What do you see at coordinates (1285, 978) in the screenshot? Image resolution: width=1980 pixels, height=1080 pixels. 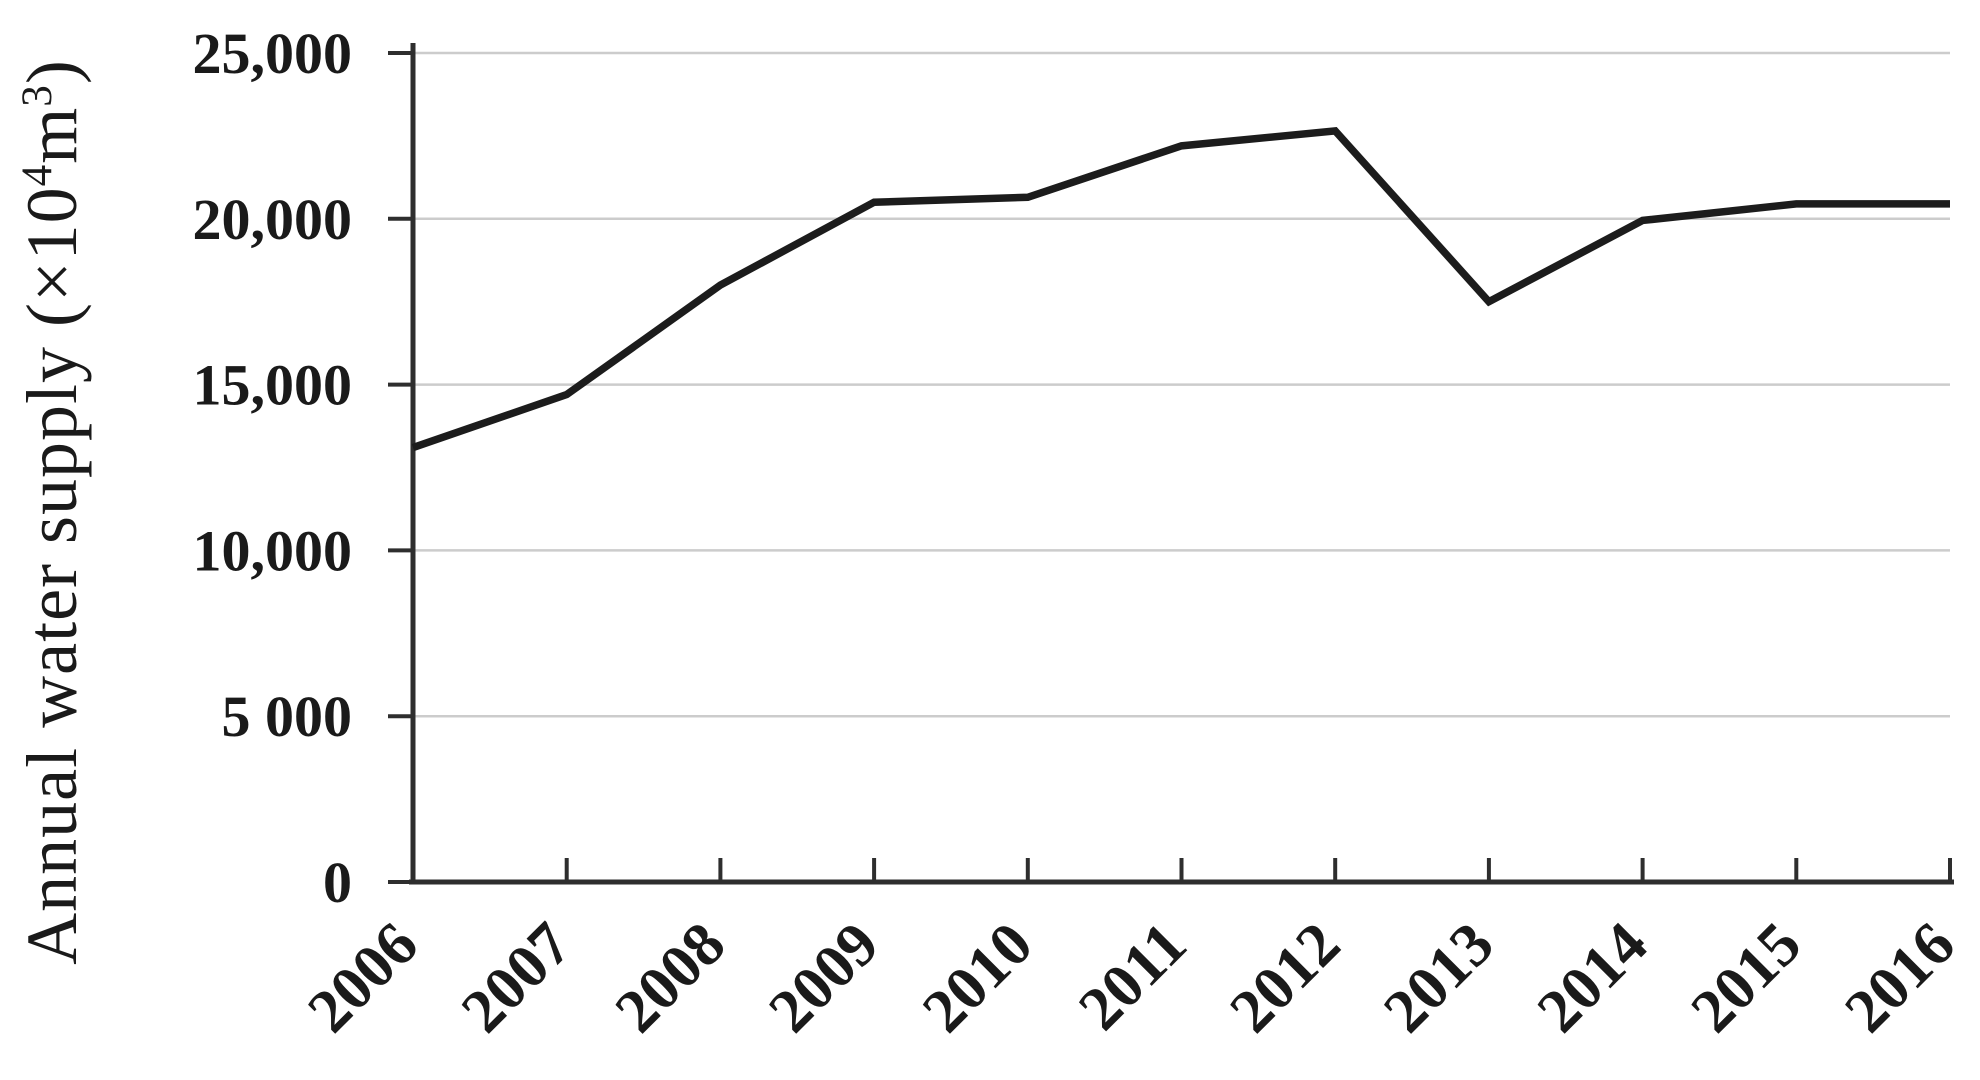 I see `x-tick-label-2012: 2012` at bounding box center [1285, 978].